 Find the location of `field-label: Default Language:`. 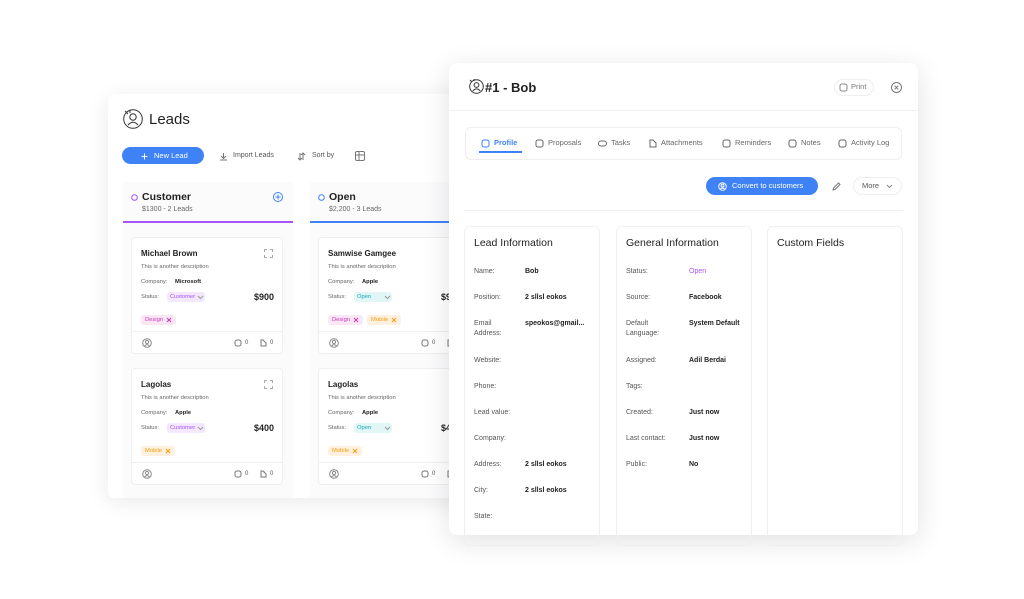

field-label: Default Language: is located at coordinates (643, 328).